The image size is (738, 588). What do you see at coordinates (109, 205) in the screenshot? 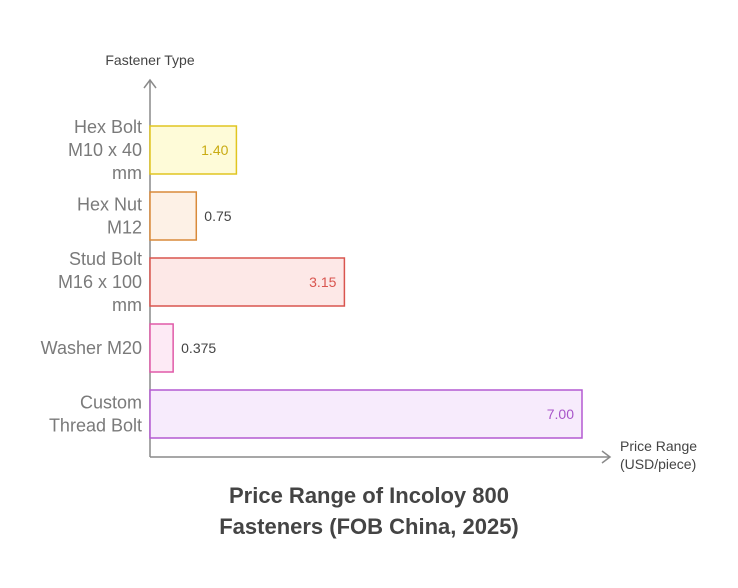
I see `category-label-line: Hex Nut` at bounding box center [109, 205].